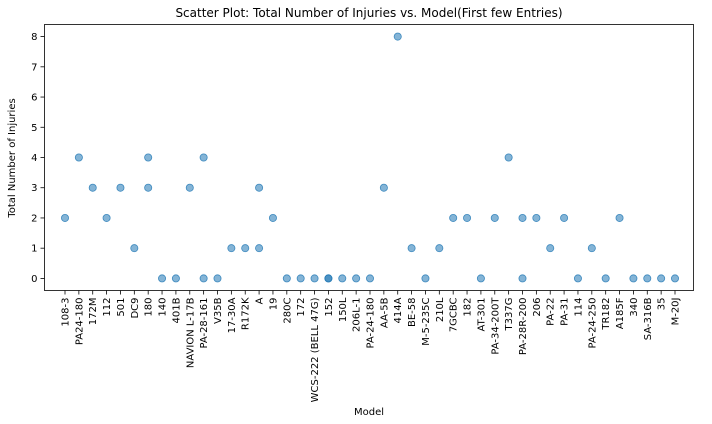 The height and width of the screenshot is (424, 712). I want to click on x-tick-label: BE-58, so click(412, 313).